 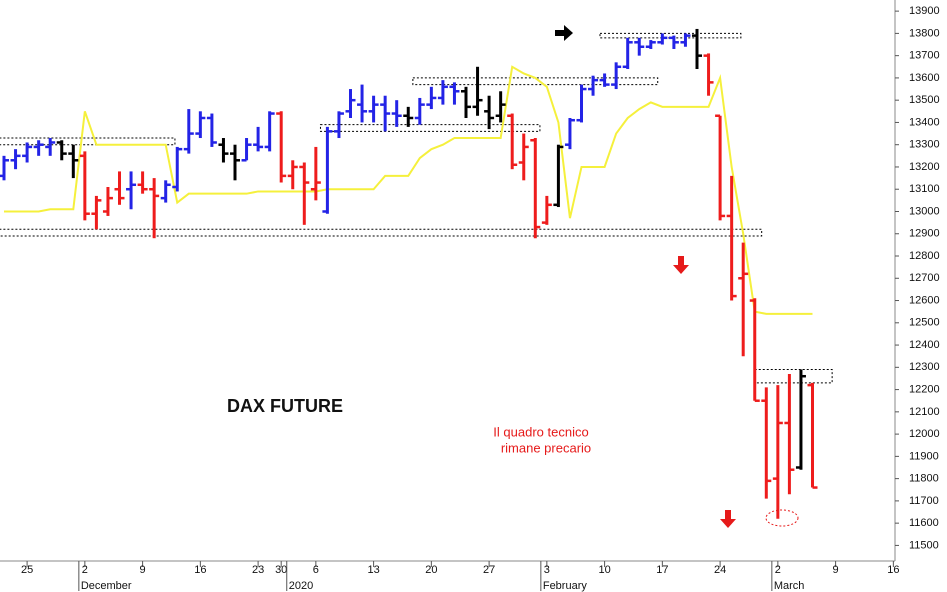 I want to click on highlight-ellipse, so click(x=782, y=518).